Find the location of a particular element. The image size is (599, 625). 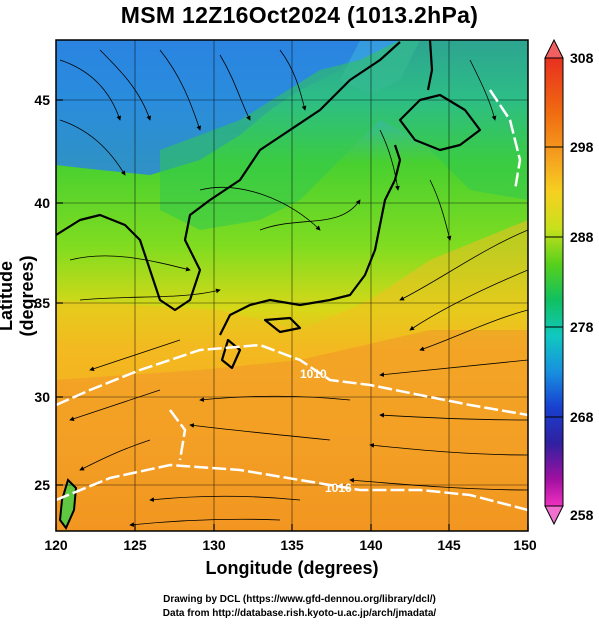

x-tick-label: 150 is located at coordinates (525, 545).